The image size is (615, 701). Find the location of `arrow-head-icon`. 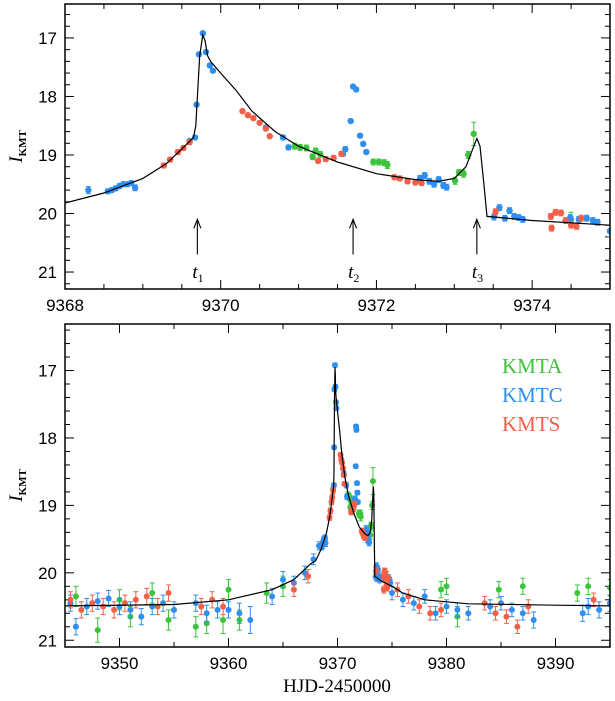

arrow-head-icon is located at coordinates (353, 223).